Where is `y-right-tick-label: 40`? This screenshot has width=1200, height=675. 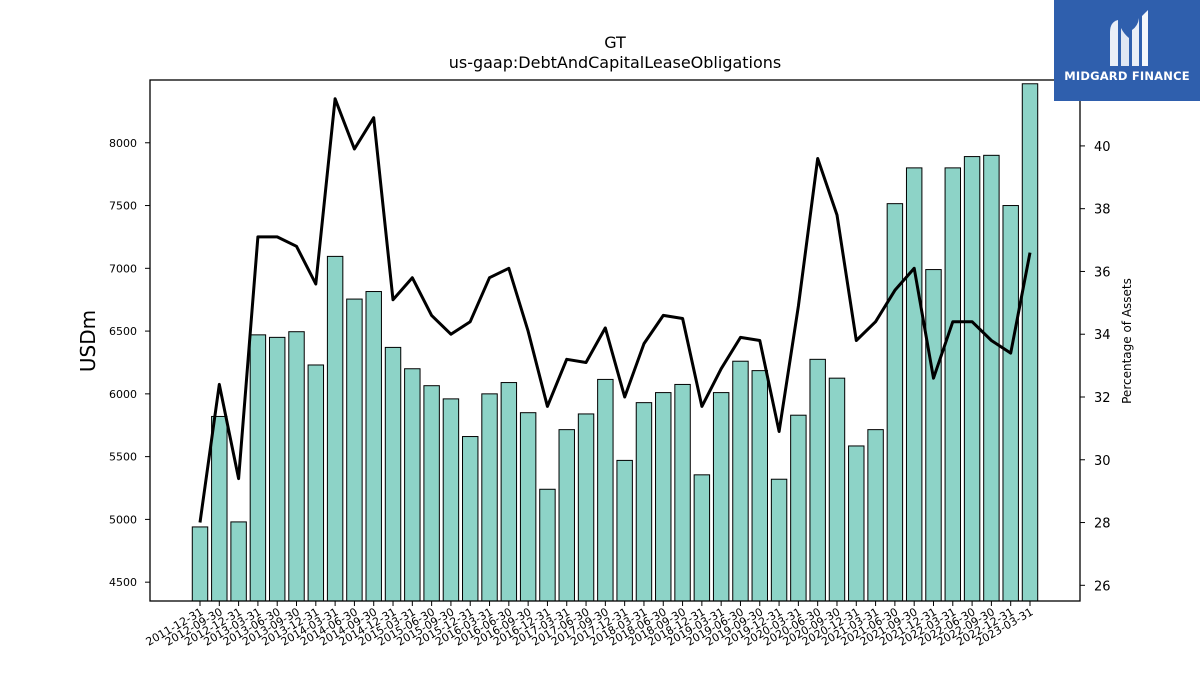 y-right-tick-label: 40 is located at coordinates (1102, 147).